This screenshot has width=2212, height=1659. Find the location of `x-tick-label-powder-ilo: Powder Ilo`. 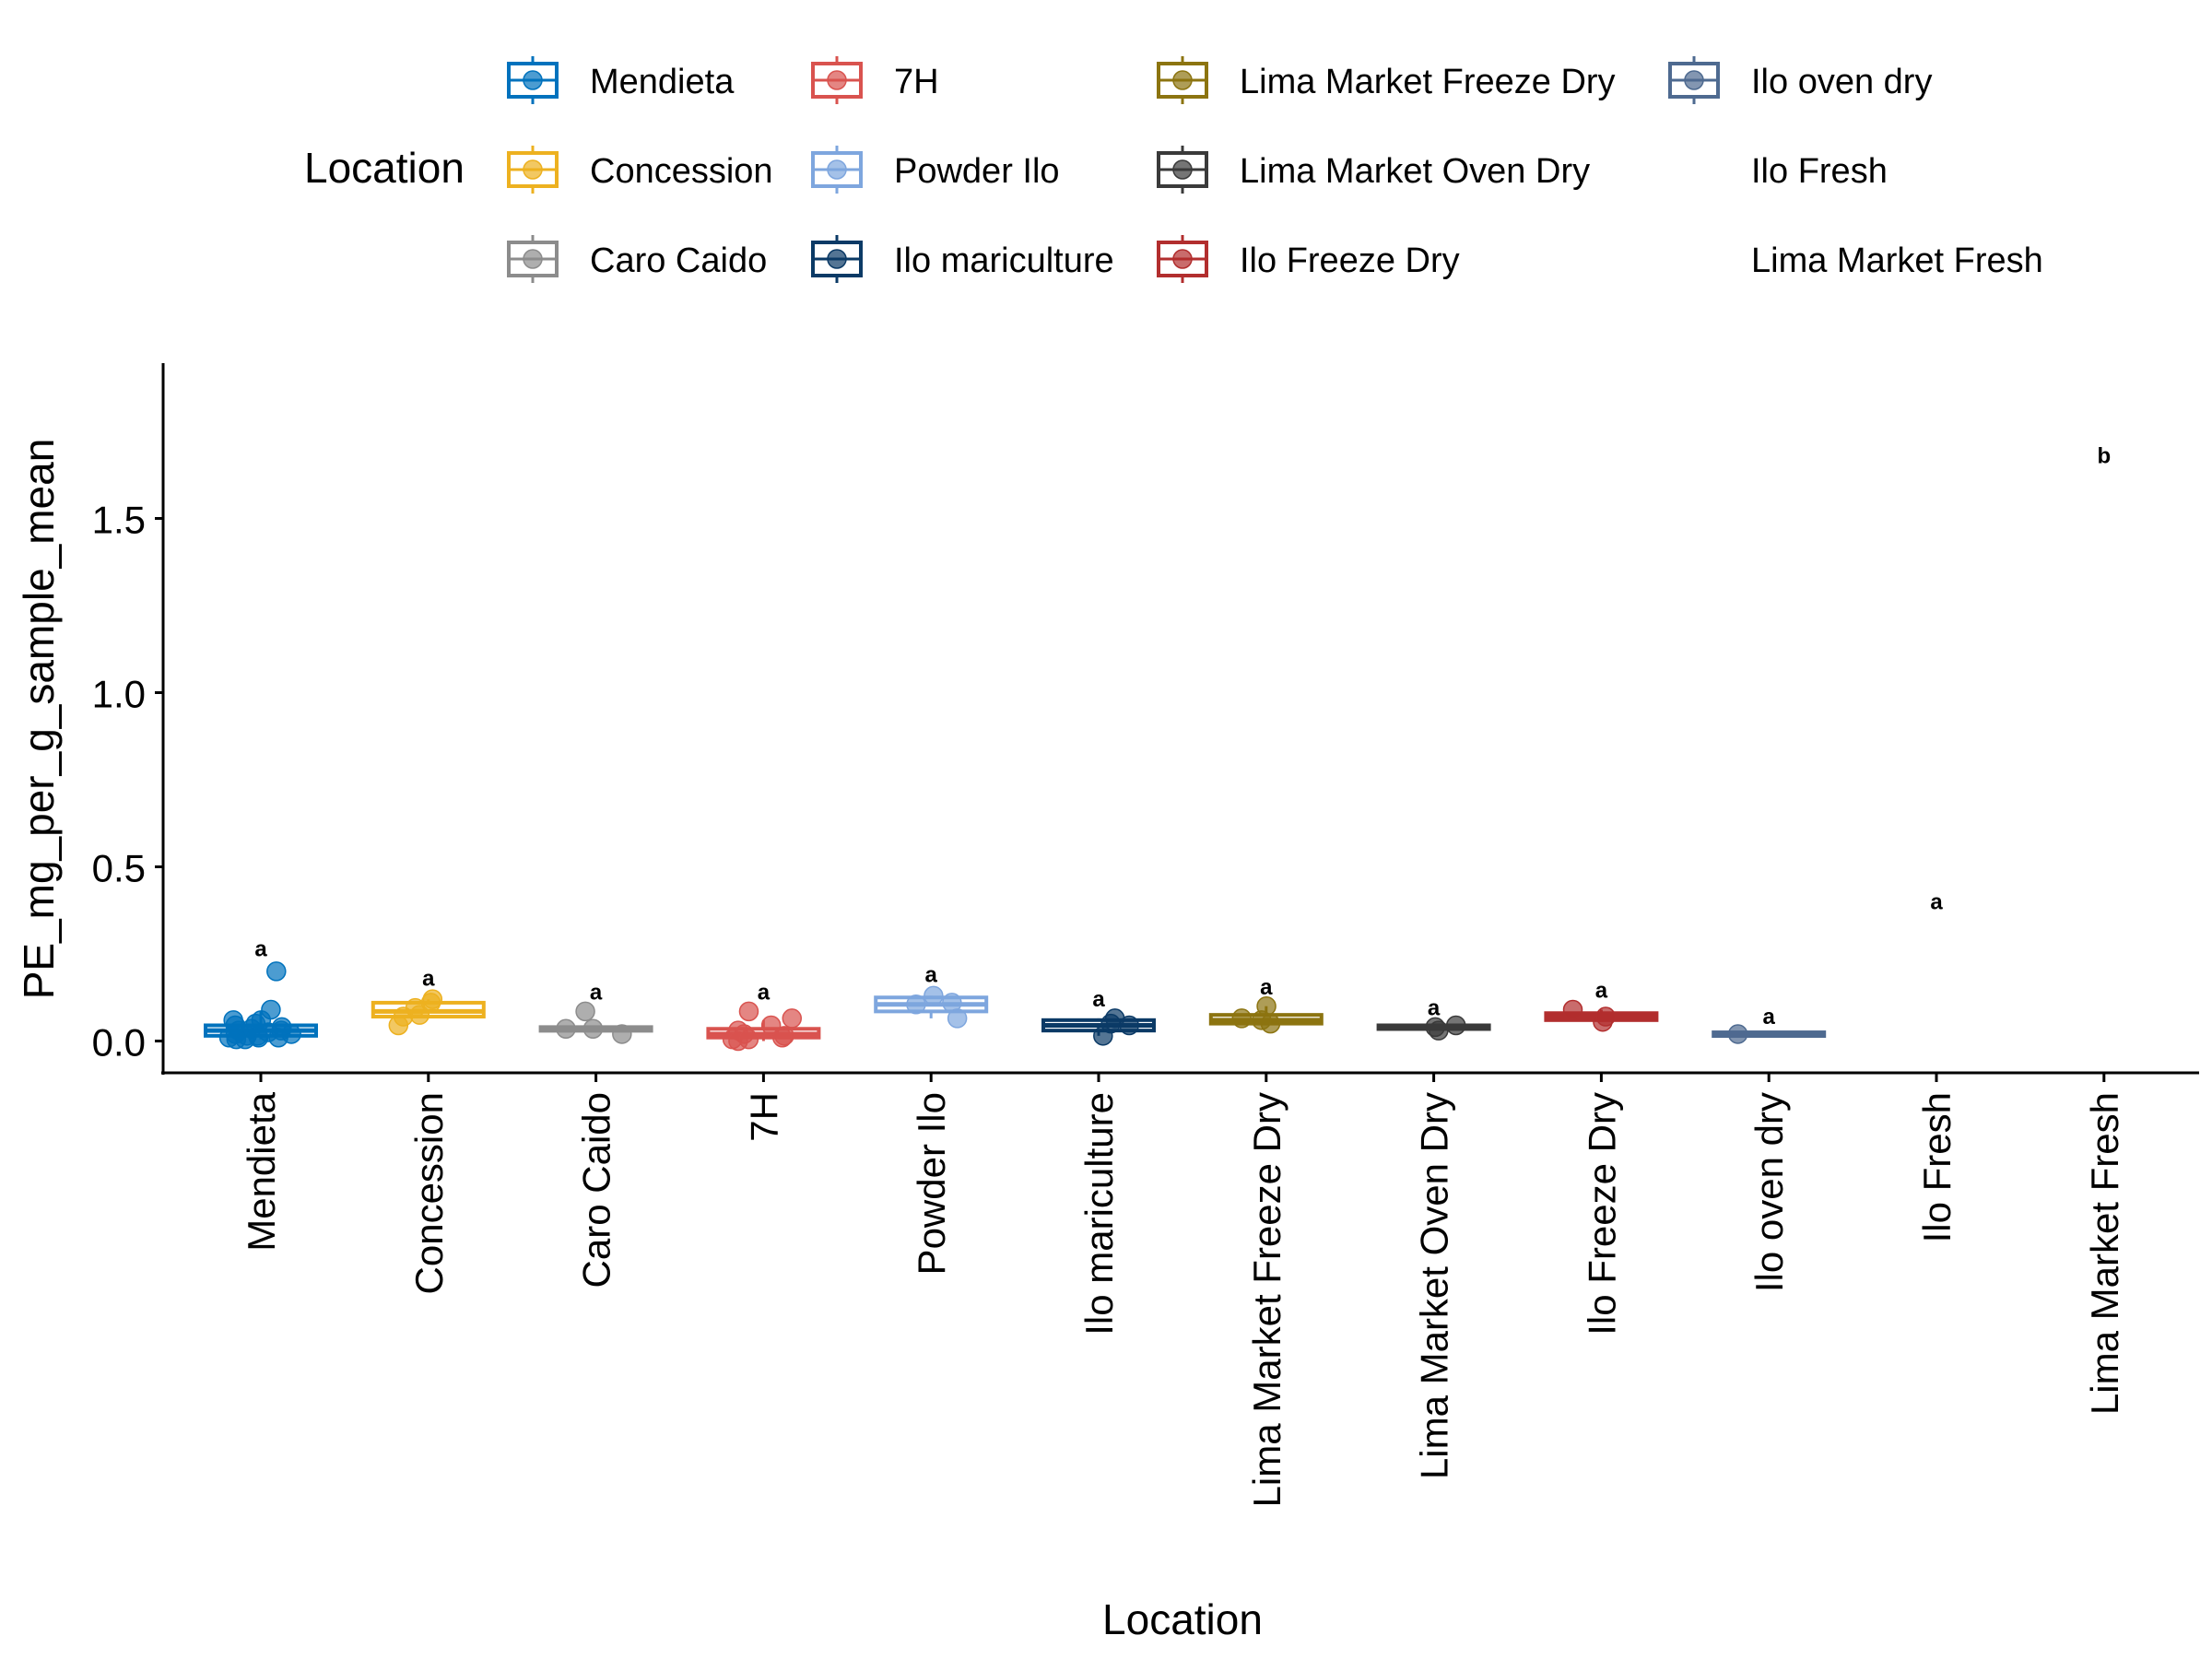

x-tick-label-powder-ilo: Powder Ilo is located at coordinates (931, 1183).